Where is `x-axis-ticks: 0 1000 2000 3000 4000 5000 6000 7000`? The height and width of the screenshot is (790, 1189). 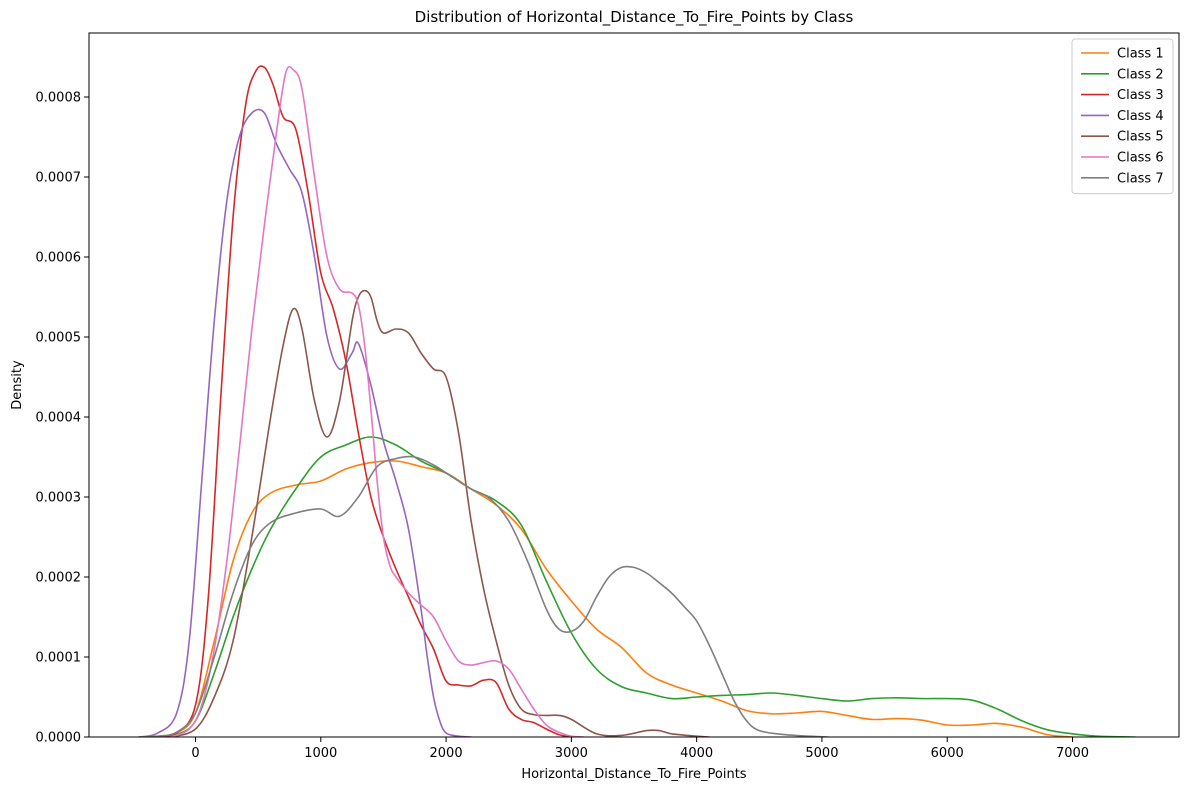
x-axis-ticks: 0 1000 2000 3000 4000 5000 6000 7000 is located at coordinates (640, 749).